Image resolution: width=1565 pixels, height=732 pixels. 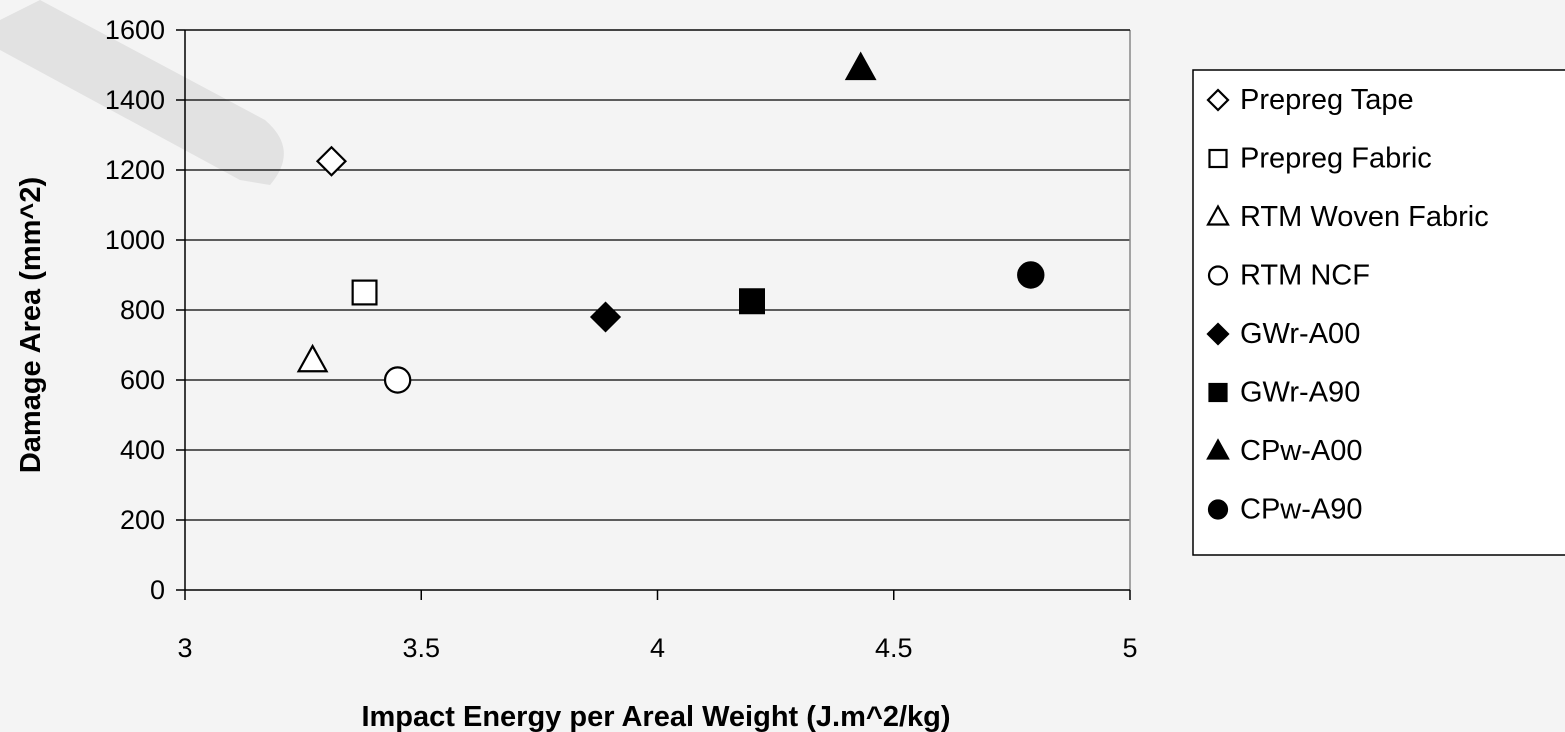 What do you see at coordinates (1300, 334) in the screenshot?
I see `legend-label: GWr-A00` at bounding box center [1300, 334].